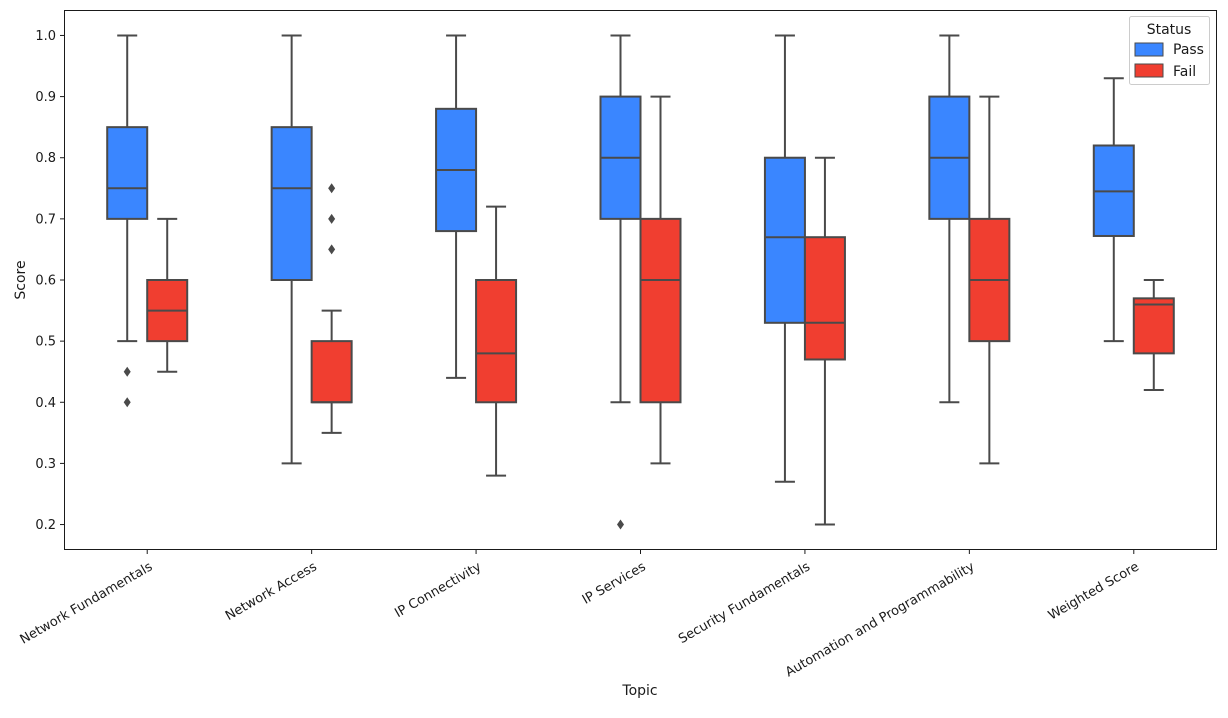  I want to click on x-tick-label: IP Services, so click(614, 583).